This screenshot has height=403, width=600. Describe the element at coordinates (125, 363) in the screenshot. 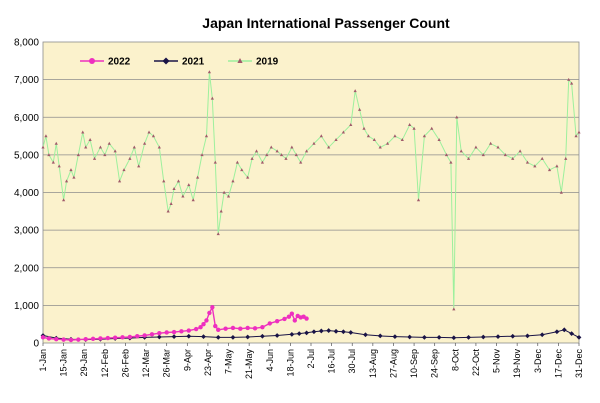

I see `x-tick-label: 26-Feb` at that location.